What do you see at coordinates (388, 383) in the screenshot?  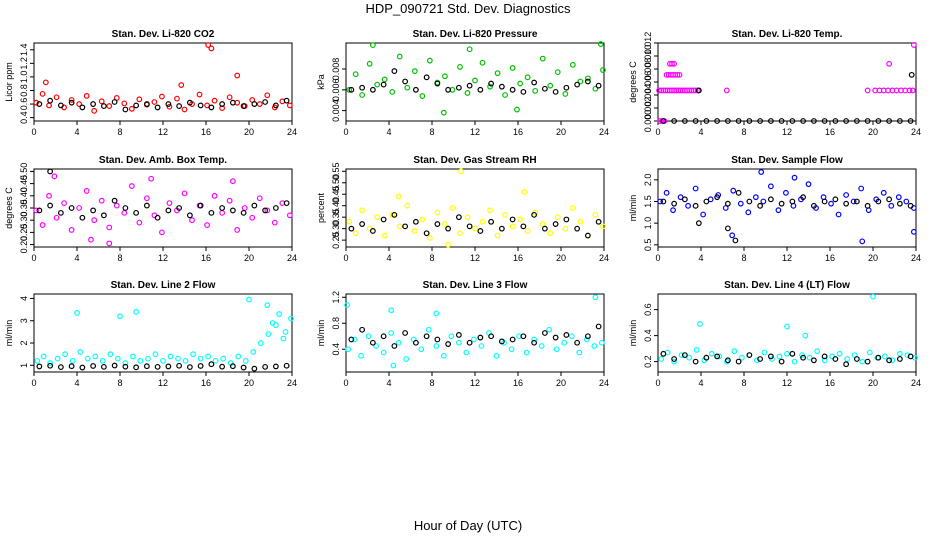 I see `x-tick-label: 4` at bounding box center [388, 383].